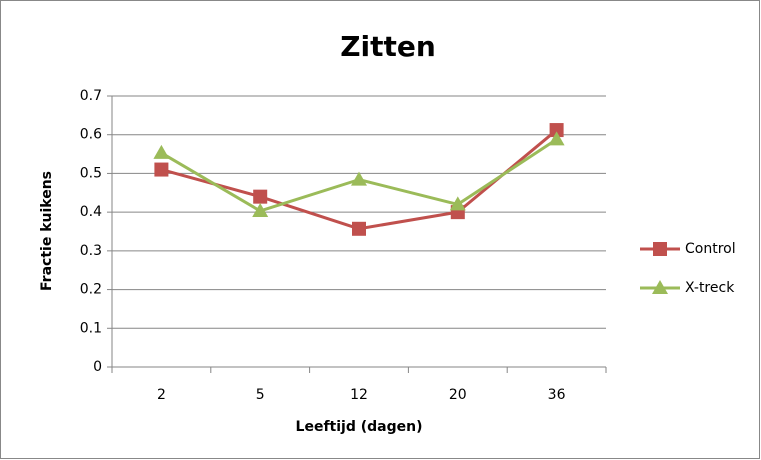 The height and width of the screenshot is (460, 761). What do you see at coordinates (91, 96) in the screenshot?
I see `y-tick-label: 0.7` at bounding box center [91, 96].